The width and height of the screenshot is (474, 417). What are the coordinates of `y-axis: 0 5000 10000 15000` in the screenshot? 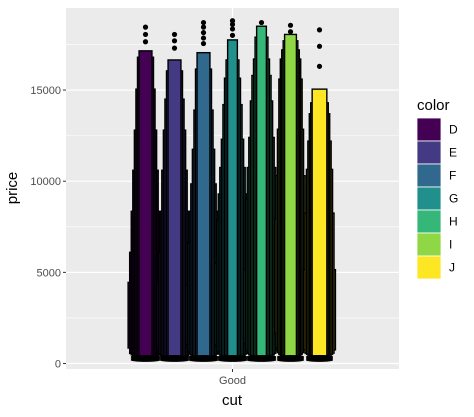 It's located at (48, 228).